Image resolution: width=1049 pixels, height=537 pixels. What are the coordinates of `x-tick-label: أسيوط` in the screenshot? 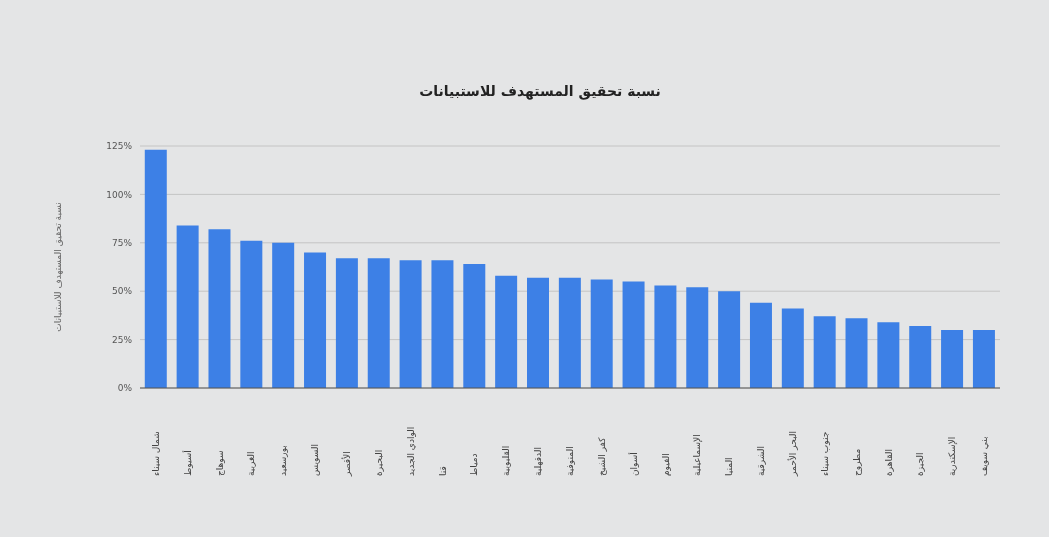 It's located at (187, 463).